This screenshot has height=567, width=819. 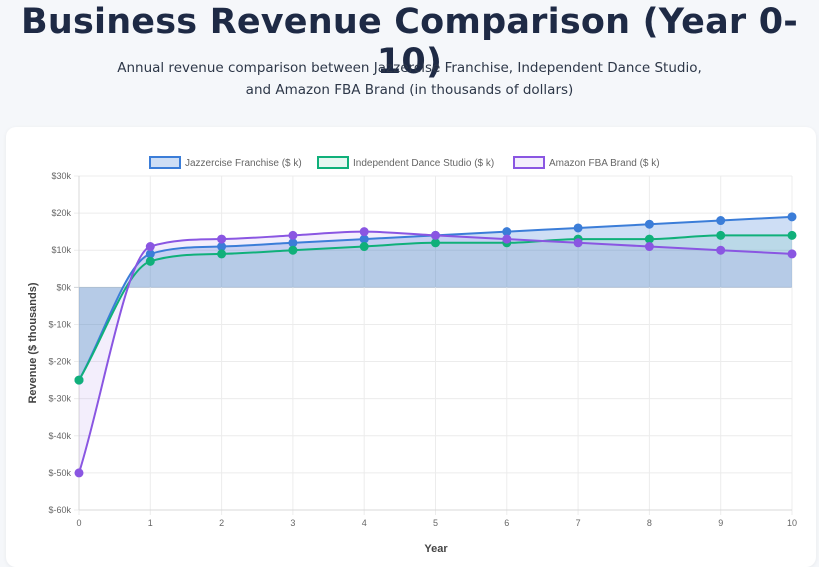 I want to click on legend-item-2: Independent Dance Studio ($ k), so click(x=405, y=162).